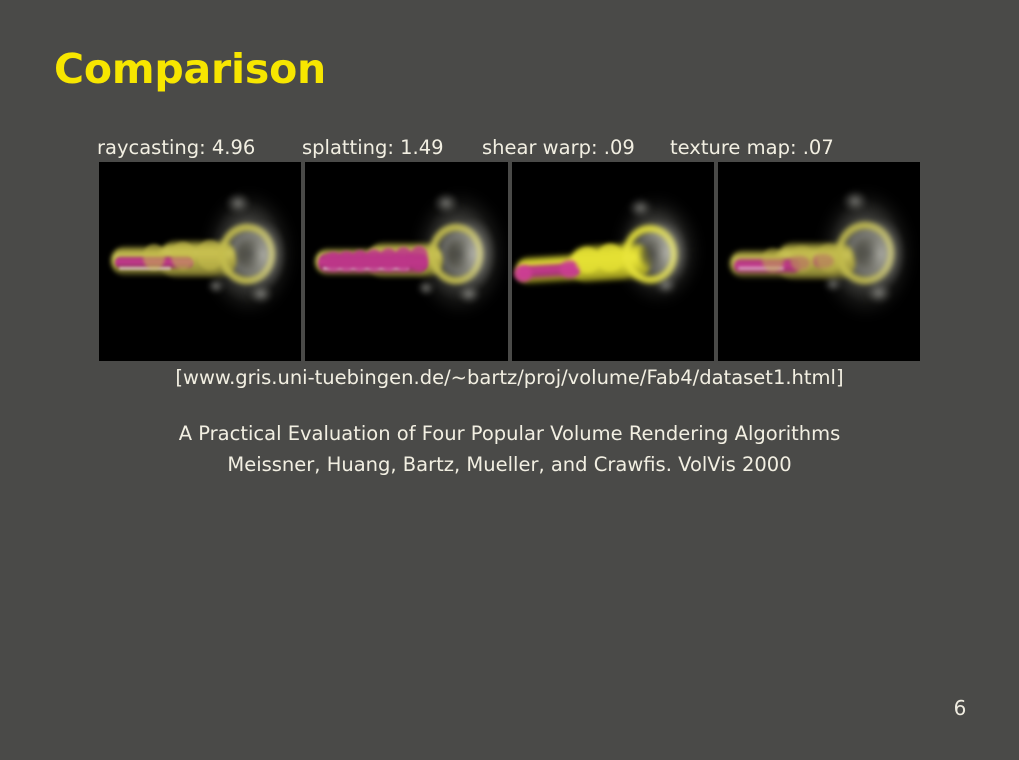 This screenshot has width=1019, height=760. Describe the element at coordinates (558, 147) in the screenshot. I see `timing-label-shear-warp: shear warp: .09` at that location.